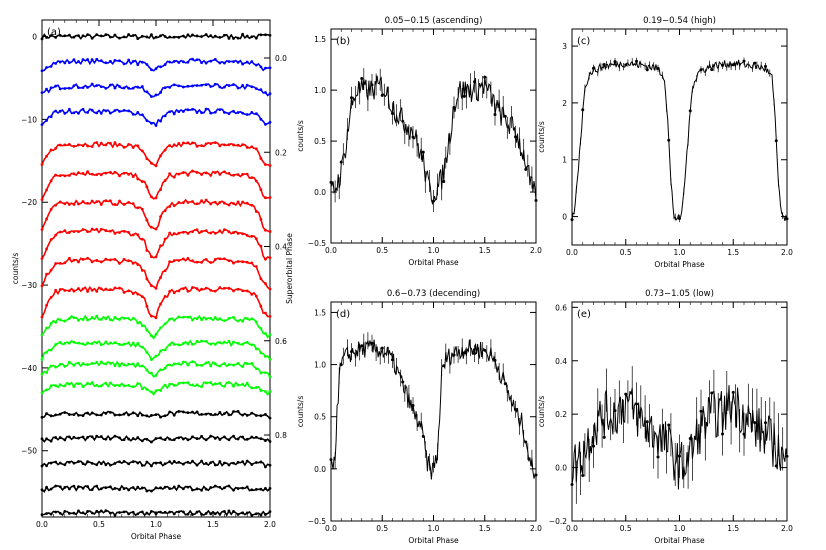 Image resolution: width=826 pixels, height=550 pixels. What do you see at coordinates (320, 141) in the screenshot?
I see `y-tick-label: 0.5` at bounding box center [320, 141].